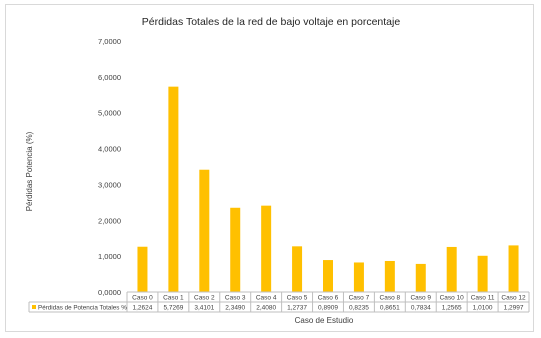  What do you see at coordinates (266, 308) in the screenshot?
I see `data-table-value: 2,4080` at bounding box center [266, 308].